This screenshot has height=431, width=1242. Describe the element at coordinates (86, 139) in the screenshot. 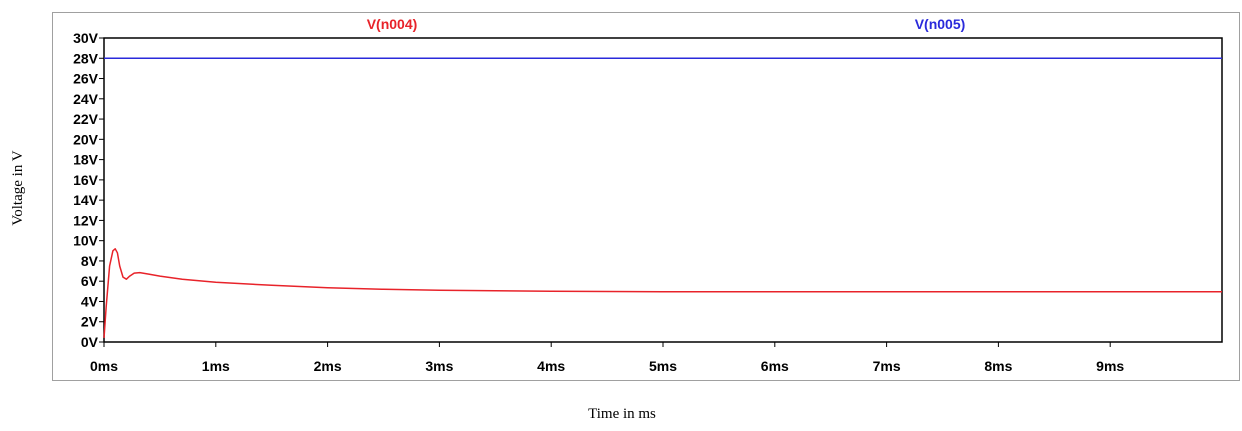

I see `y-tick-label: 20V` at that location.